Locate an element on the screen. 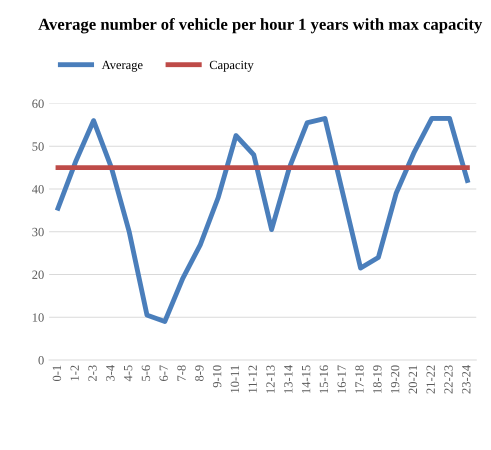 Image resolution: width=491 pixels, height=450 pixels. x-tick-label: 6-7 is located at coordinates (164, 373).